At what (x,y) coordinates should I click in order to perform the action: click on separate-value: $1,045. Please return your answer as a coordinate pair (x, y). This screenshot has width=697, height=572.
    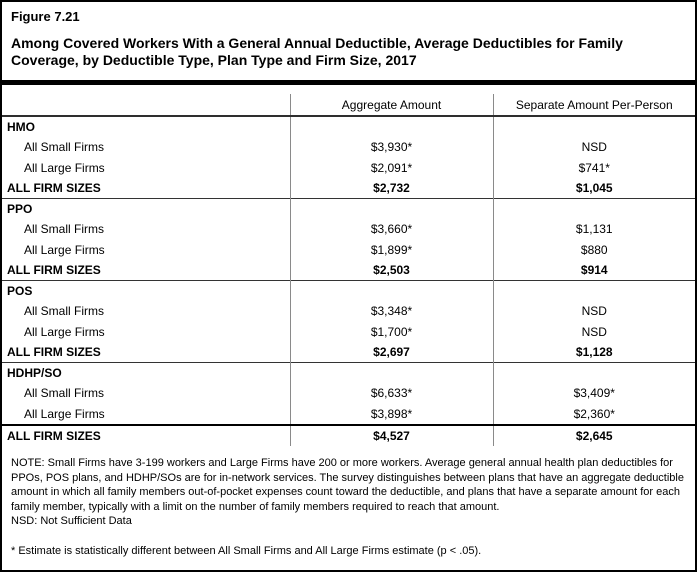
    Looking at the image, I should click on (593, 188).